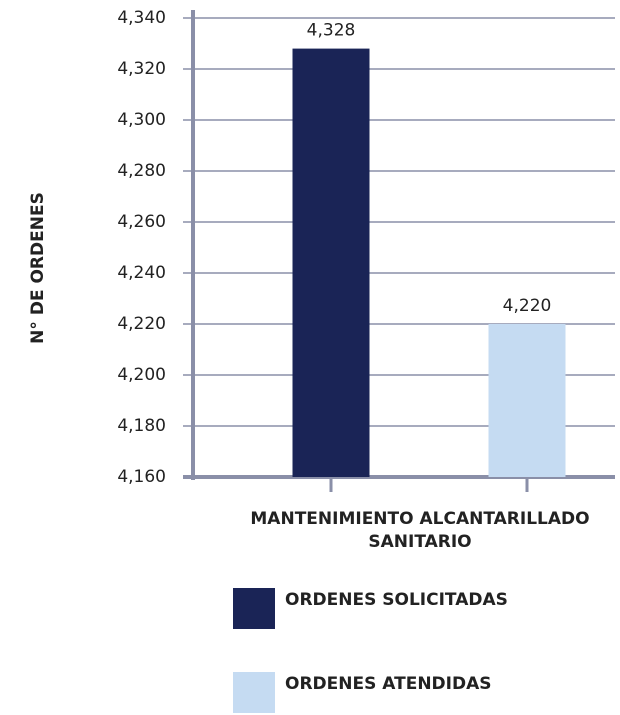  I want to click on y-tick-label: 4,200, so click(141, 375).